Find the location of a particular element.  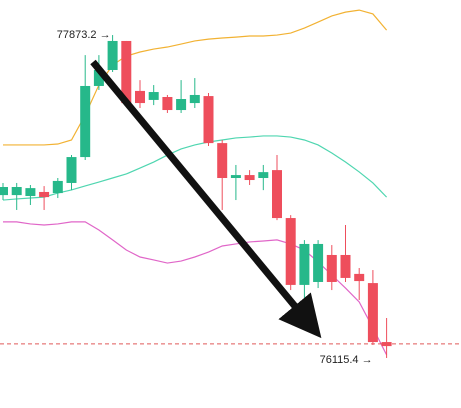

low-label: 76115.4 → is located at coordinates (346, 360).